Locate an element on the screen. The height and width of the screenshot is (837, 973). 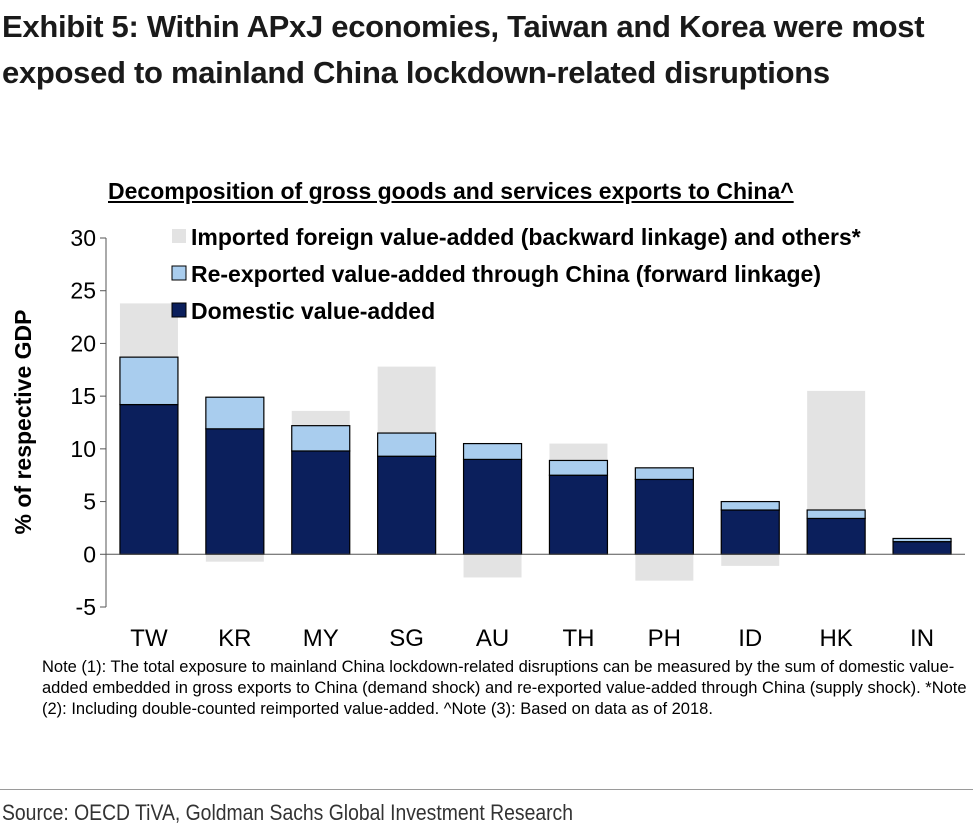
category-label-id: ID is located at coordinates (750, 638).